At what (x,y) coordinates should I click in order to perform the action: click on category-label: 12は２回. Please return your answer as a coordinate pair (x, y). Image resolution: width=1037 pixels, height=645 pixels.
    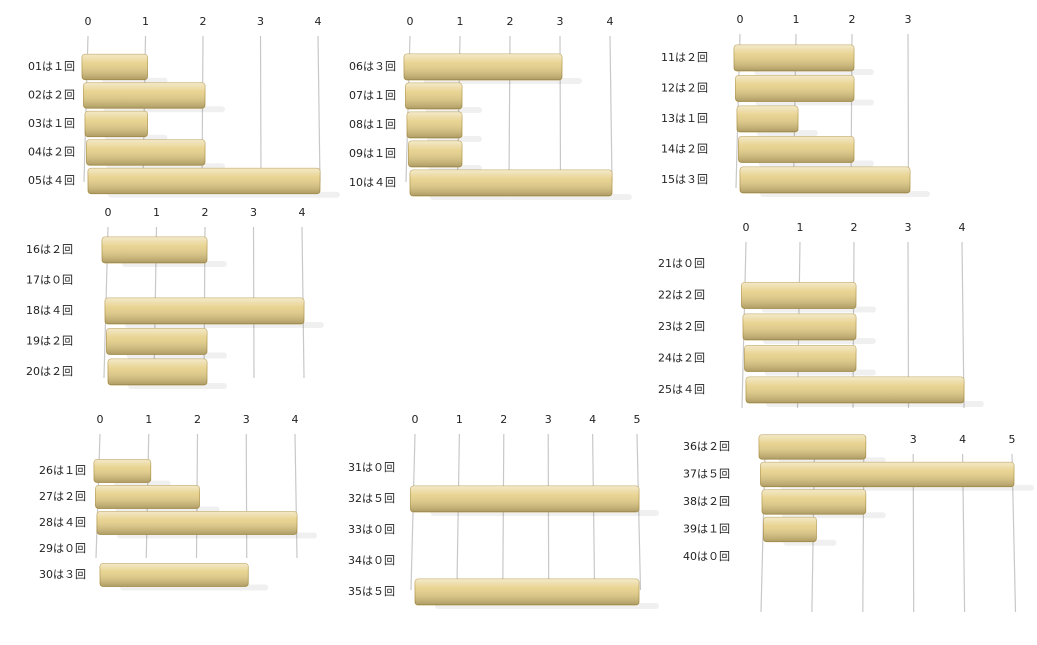
    Looking at the image, I should click on (684, 88).